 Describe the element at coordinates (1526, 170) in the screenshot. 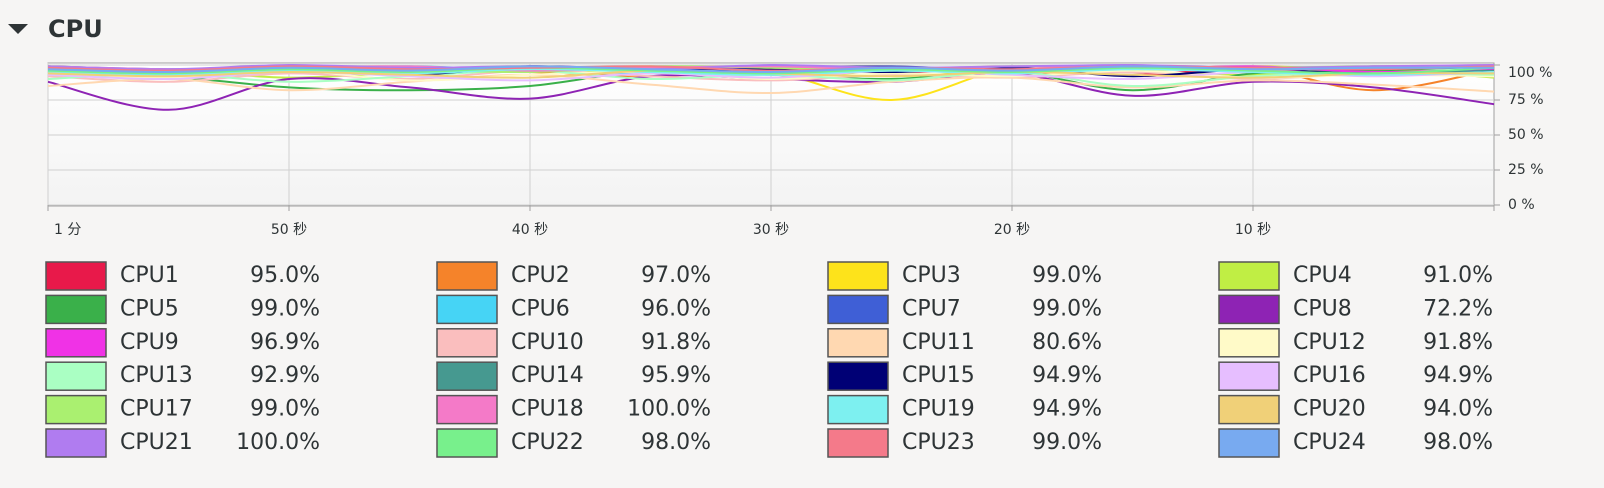

I see `y-tick-label: 25 %` at that location.